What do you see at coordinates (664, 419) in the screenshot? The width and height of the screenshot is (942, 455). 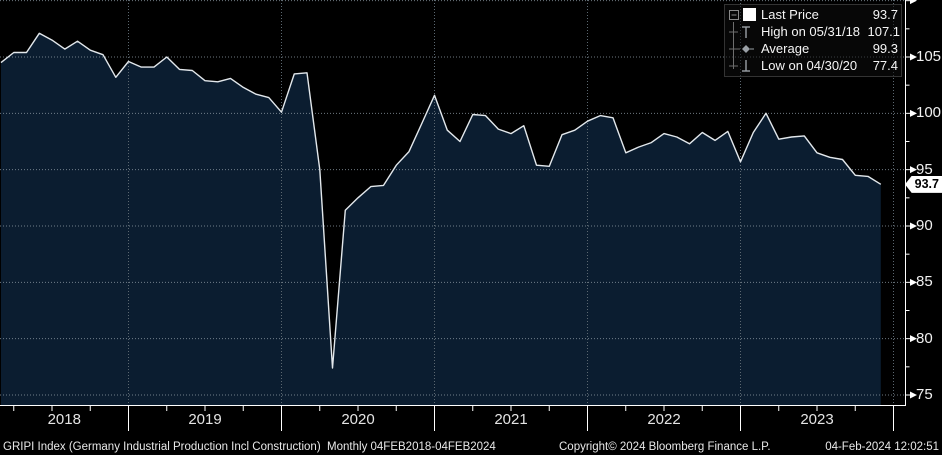 I see `x-axis-label: 2022` at bounding box center [664, 419].